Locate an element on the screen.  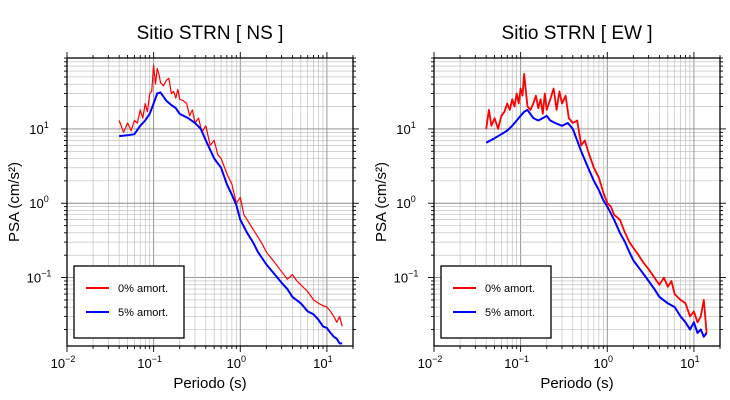
chart-title: Sitio STRN [ NS ] is located at coordinates (210, 33).